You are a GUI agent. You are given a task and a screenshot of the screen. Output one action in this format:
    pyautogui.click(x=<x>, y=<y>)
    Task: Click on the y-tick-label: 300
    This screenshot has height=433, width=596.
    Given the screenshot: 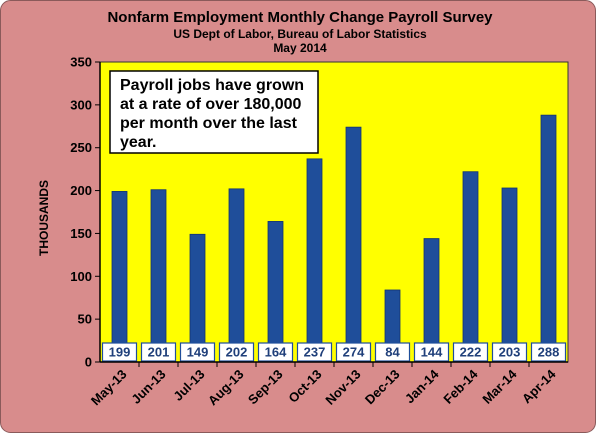 What is the action you would take?
    pyautogui.click(x=81, y=104)
    